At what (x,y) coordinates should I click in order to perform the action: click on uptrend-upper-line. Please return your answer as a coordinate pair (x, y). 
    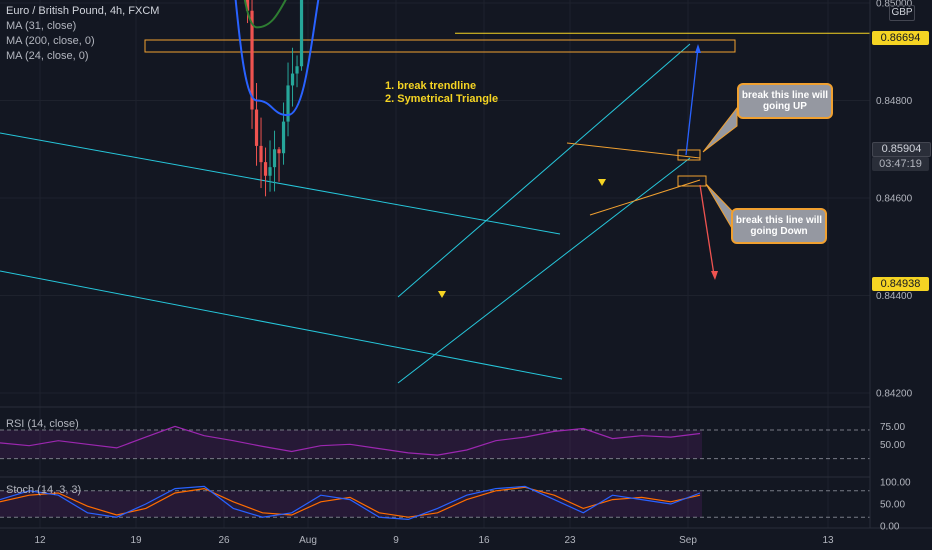
    Looking at the image, I should click on (544, 170).